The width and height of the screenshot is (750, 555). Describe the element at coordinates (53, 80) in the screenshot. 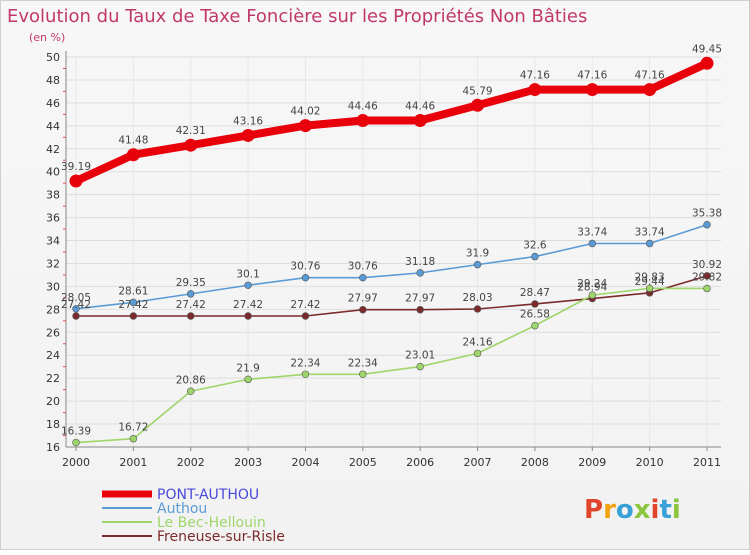

I see `y-tick-label: 48` at that location.